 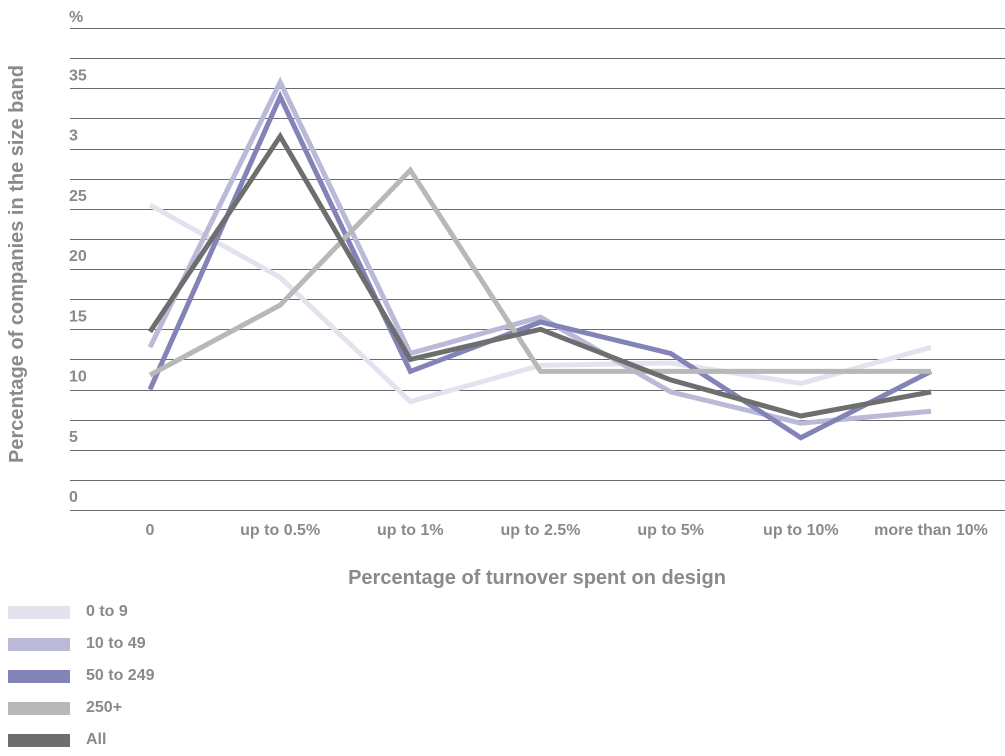 What do you see at coordinates (78, 316) in the screenshot?
I see `y-tick-label: 15` at bounding box center [78, 316].